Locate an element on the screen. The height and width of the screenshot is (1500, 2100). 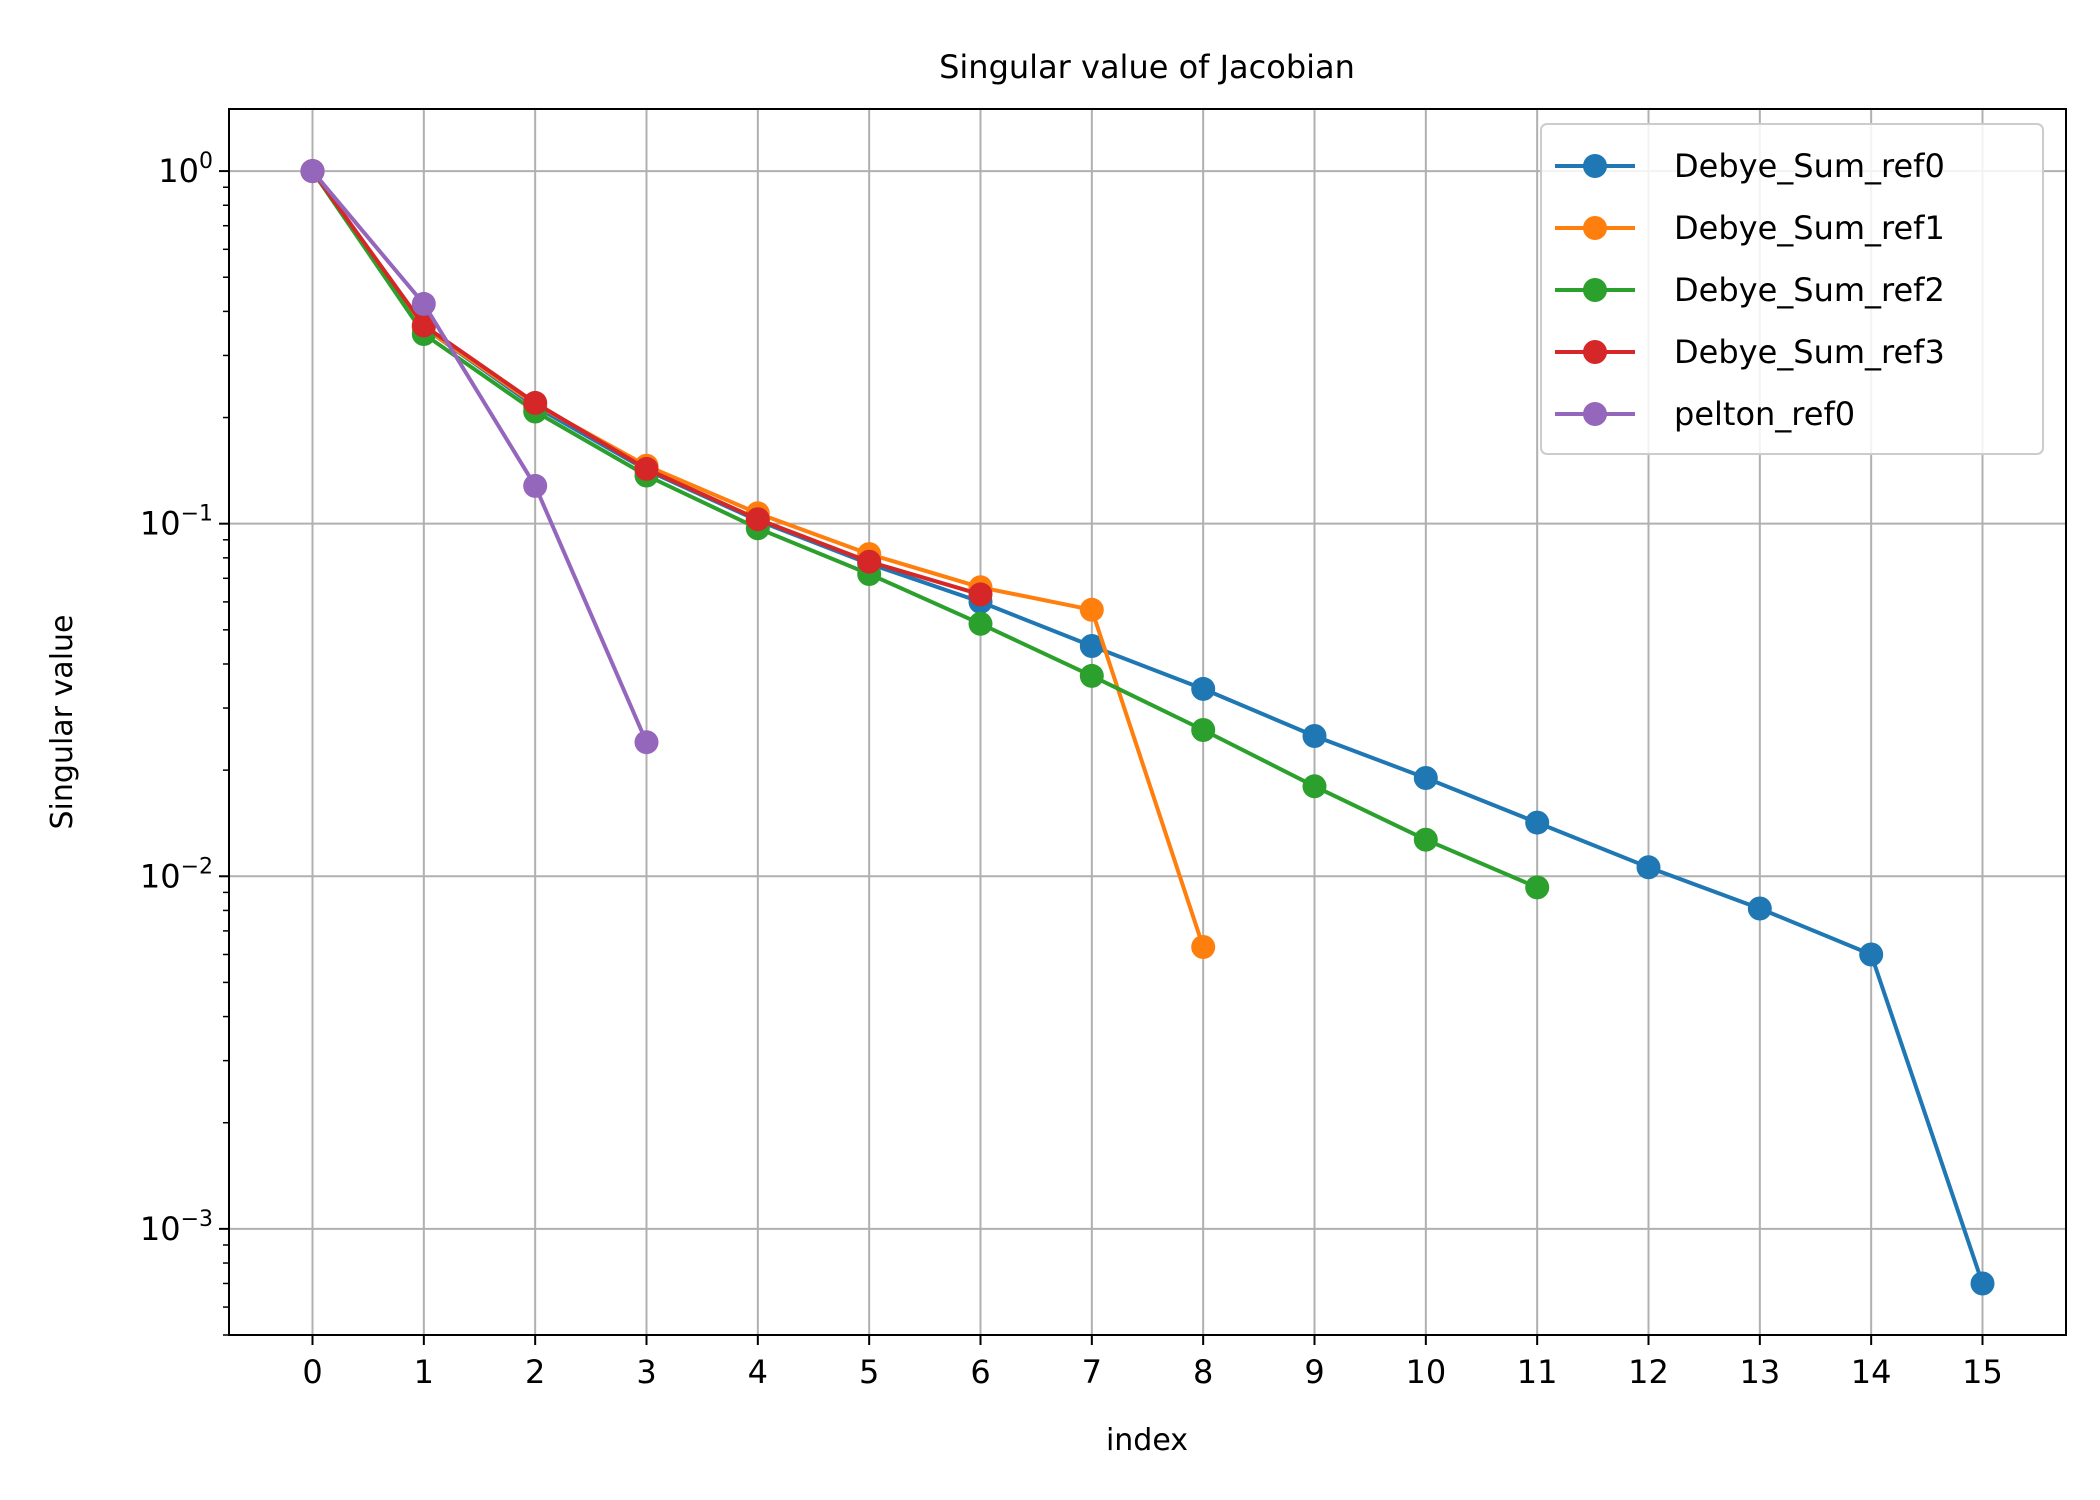
legend-item: Debye_Sum_ref0 is located at coordinates (1750, 166).